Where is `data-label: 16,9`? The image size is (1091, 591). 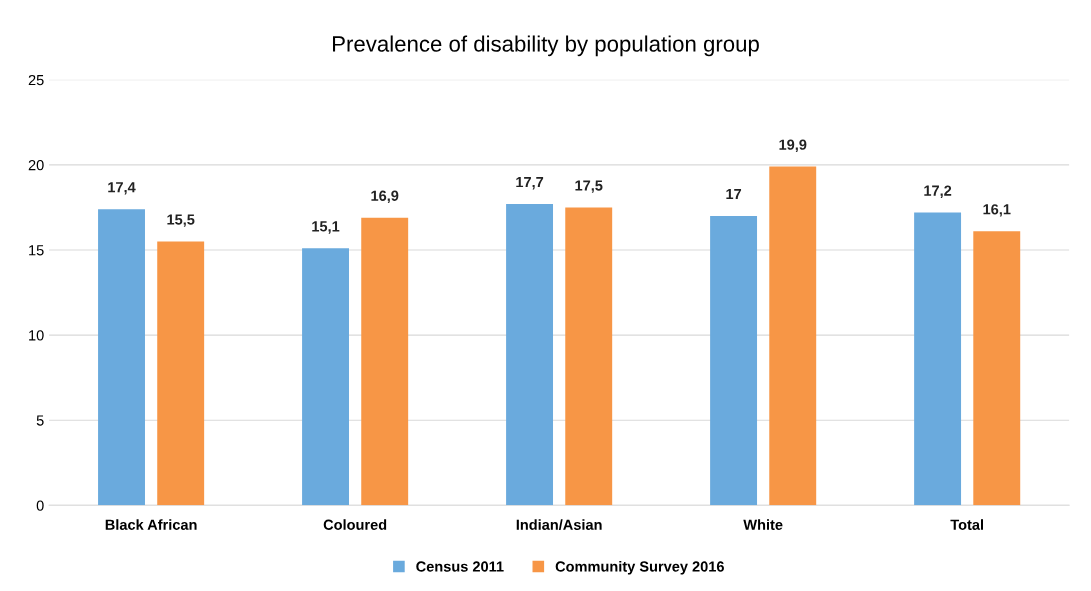
data-label: 16,9 is located at coordinates (385, 196).